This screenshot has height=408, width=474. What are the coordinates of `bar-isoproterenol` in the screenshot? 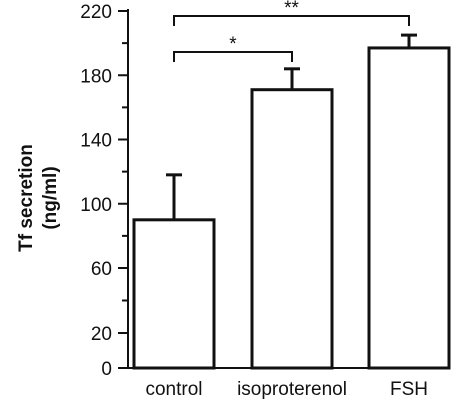 It's located at (292, 229).